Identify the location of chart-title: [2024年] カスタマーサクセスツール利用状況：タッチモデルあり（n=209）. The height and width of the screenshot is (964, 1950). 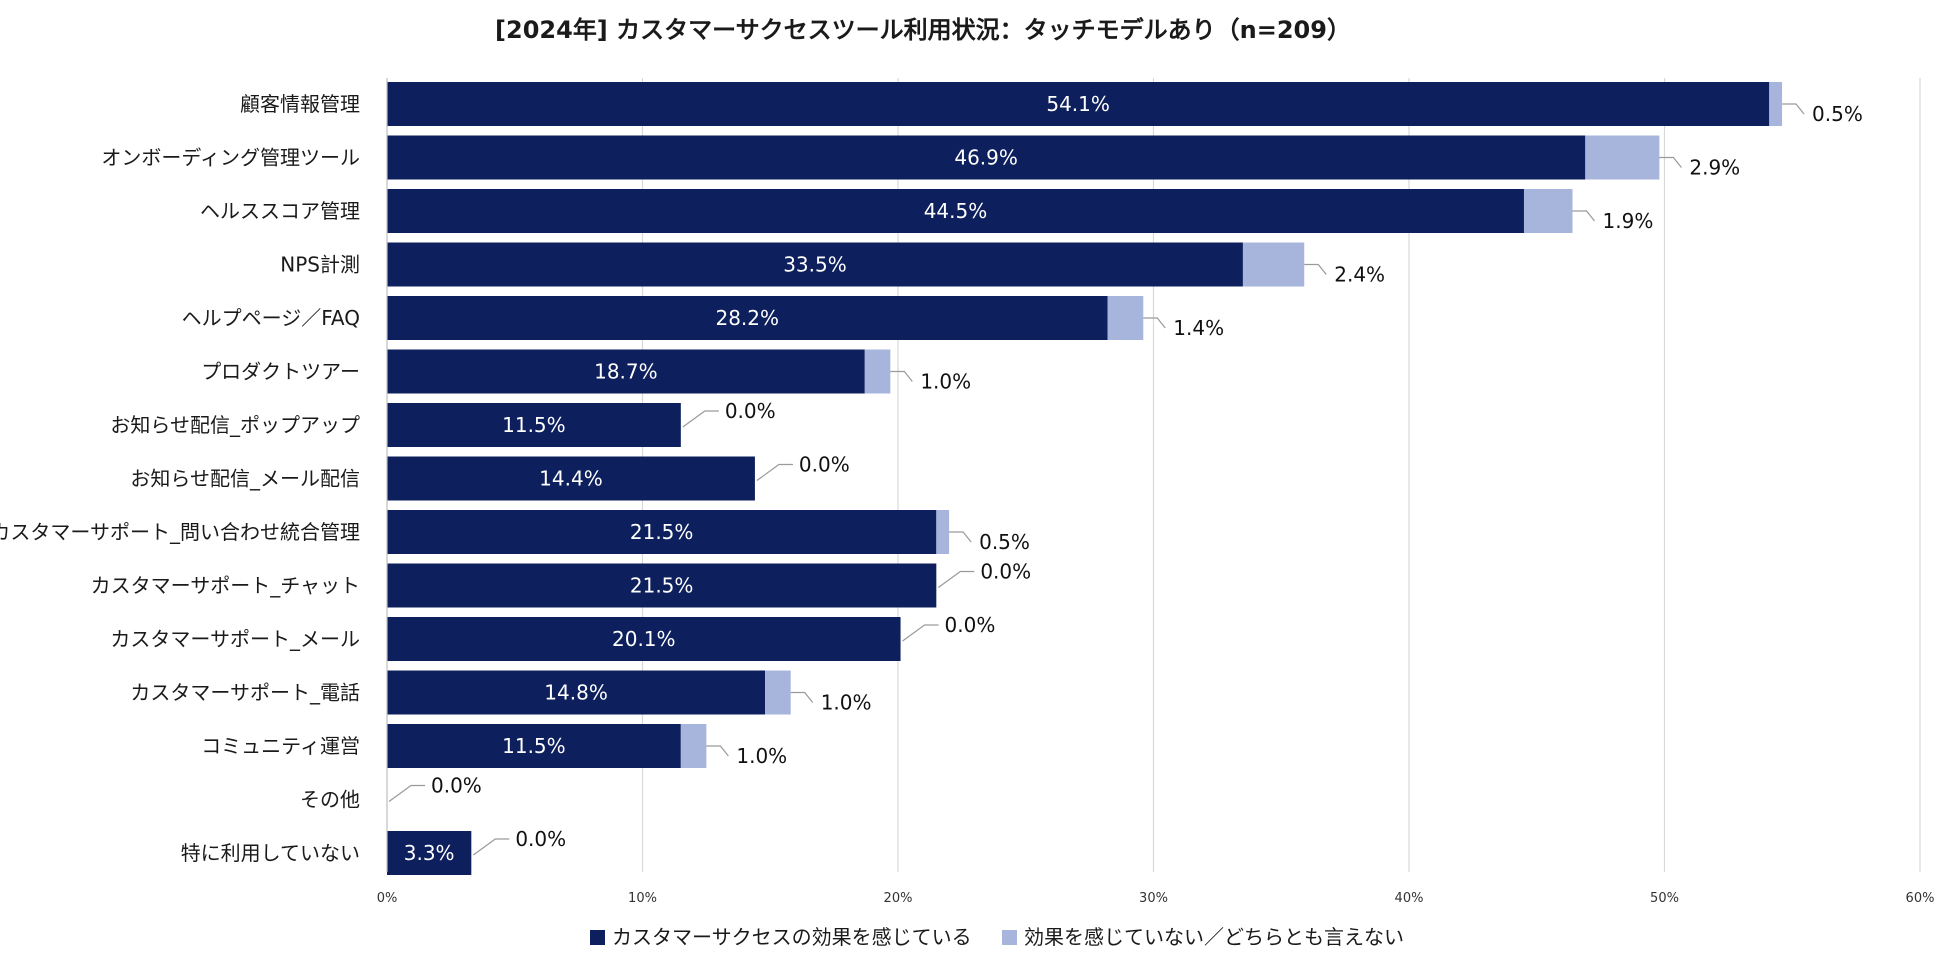
(923, 30).